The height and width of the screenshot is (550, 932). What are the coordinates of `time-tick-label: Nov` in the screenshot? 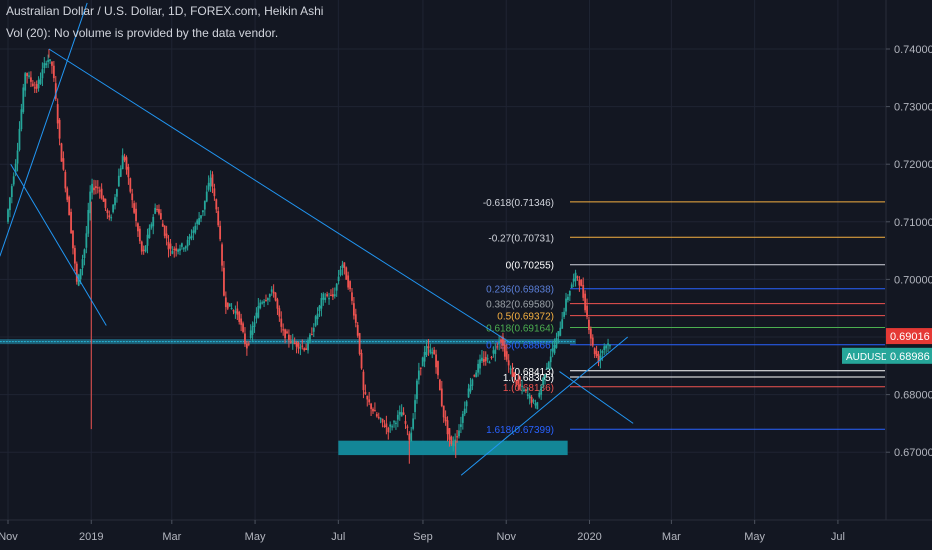 It's located at (9, 537).